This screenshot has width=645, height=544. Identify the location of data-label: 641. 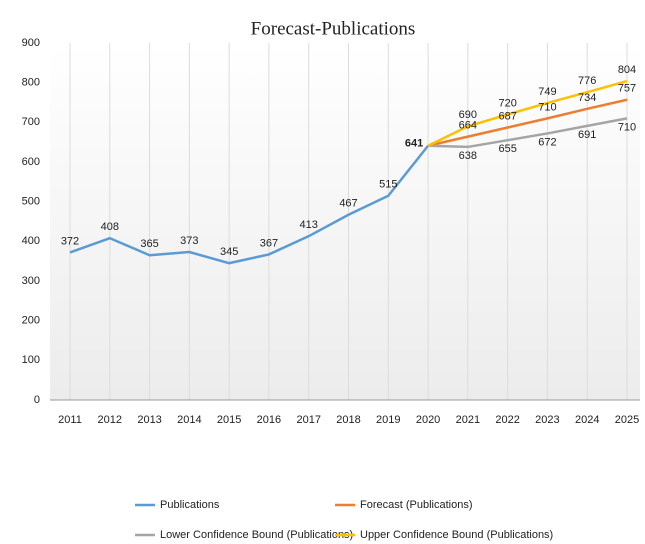
(414, 144).